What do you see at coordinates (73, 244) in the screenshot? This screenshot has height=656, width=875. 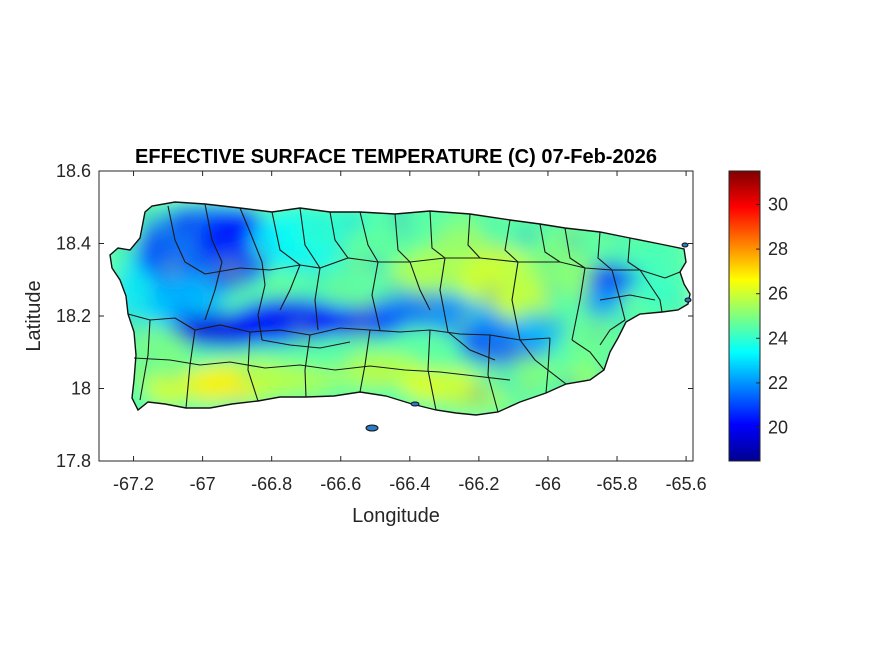 I see `y-tick-label: 18.4` at bounding box center [73, 244].